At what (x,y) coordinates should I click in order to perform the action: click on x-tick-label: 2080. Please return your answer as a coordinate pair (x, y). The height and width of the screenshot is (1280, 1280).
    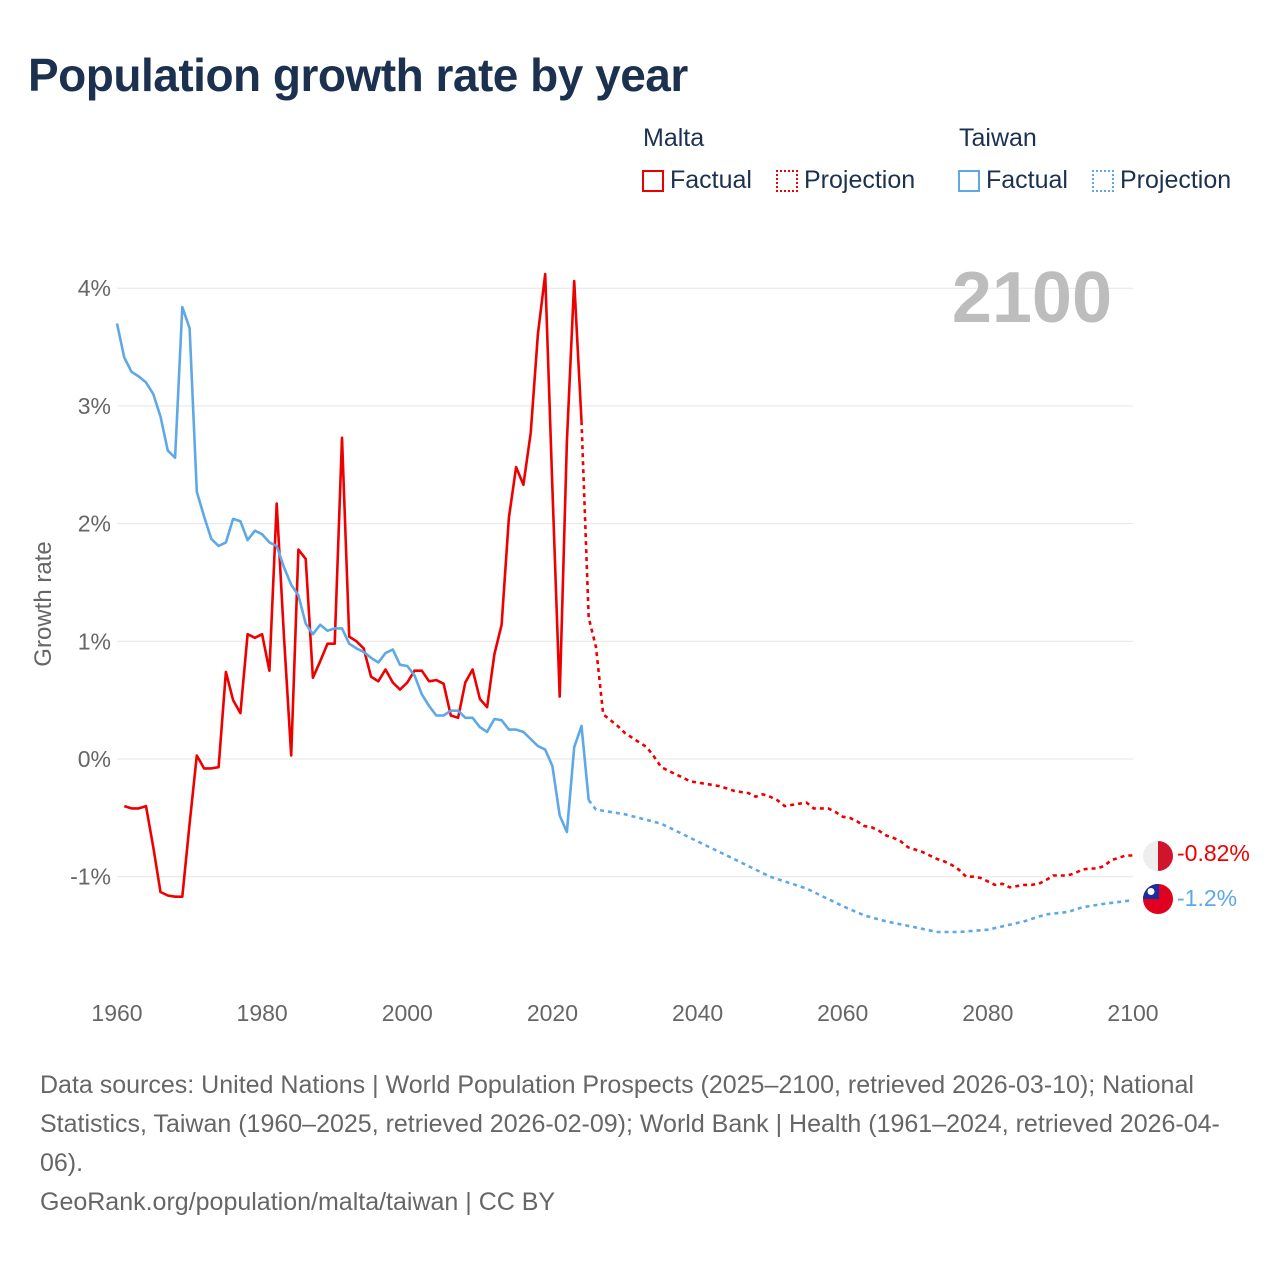
    Looking at the image, I should click on (987, 1013).